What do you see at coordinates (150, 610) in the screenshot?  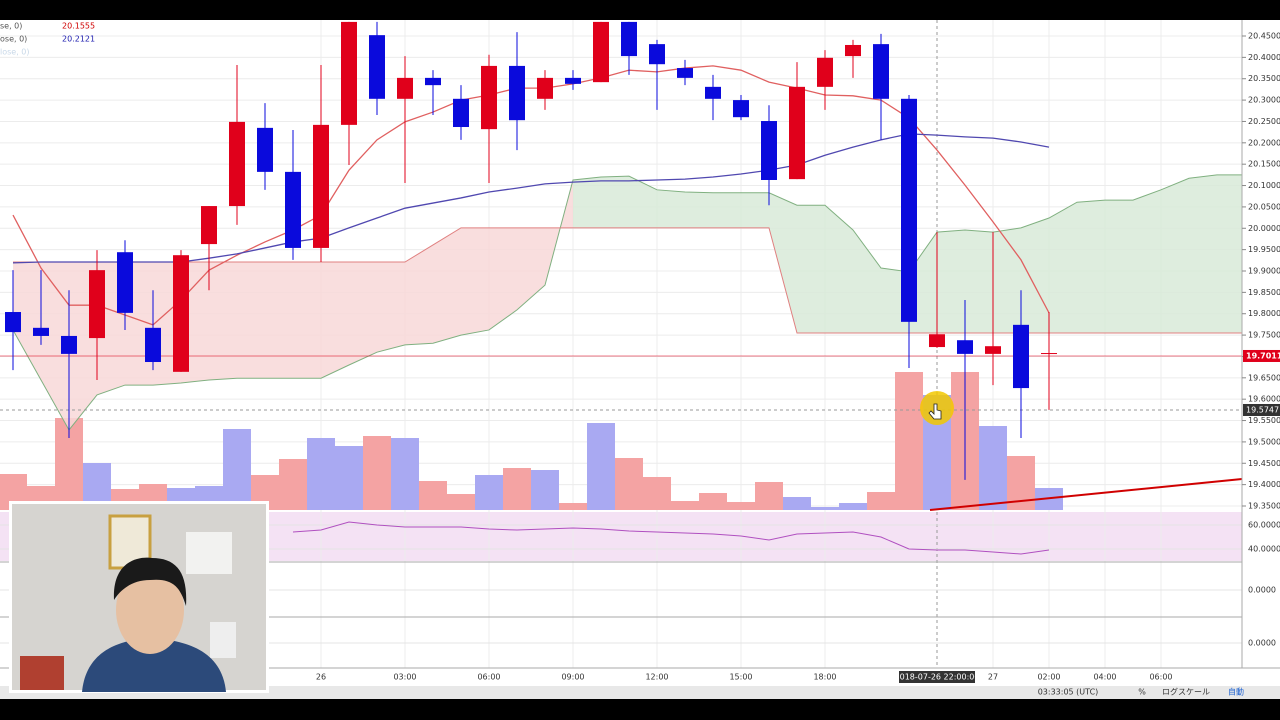 I see `person-face` at bounding box center [150, 610].